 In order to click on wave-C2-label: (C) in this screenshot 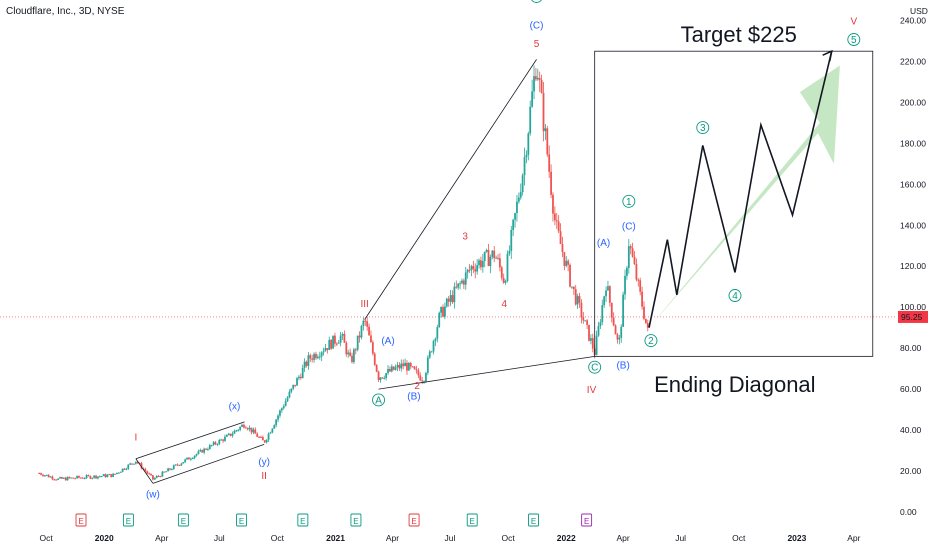, I will do `click(629, 226)`.